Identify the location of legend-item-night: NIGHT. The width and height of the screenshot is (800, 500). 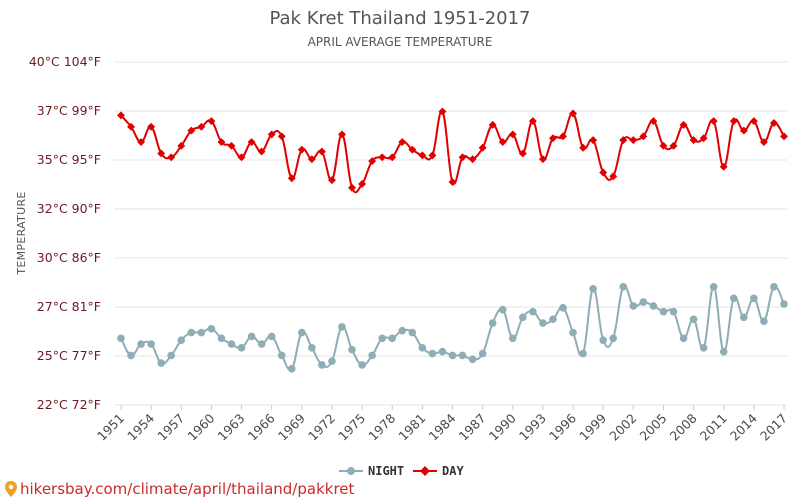
(371, 471).